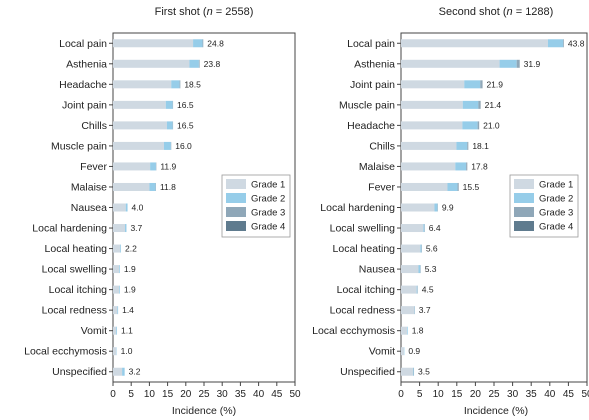 The width and height of the screenshot is (589, 420). Describe the element at coordinates (372, 85) in the screenshot. I see `category-label: Joint pain` at that location.